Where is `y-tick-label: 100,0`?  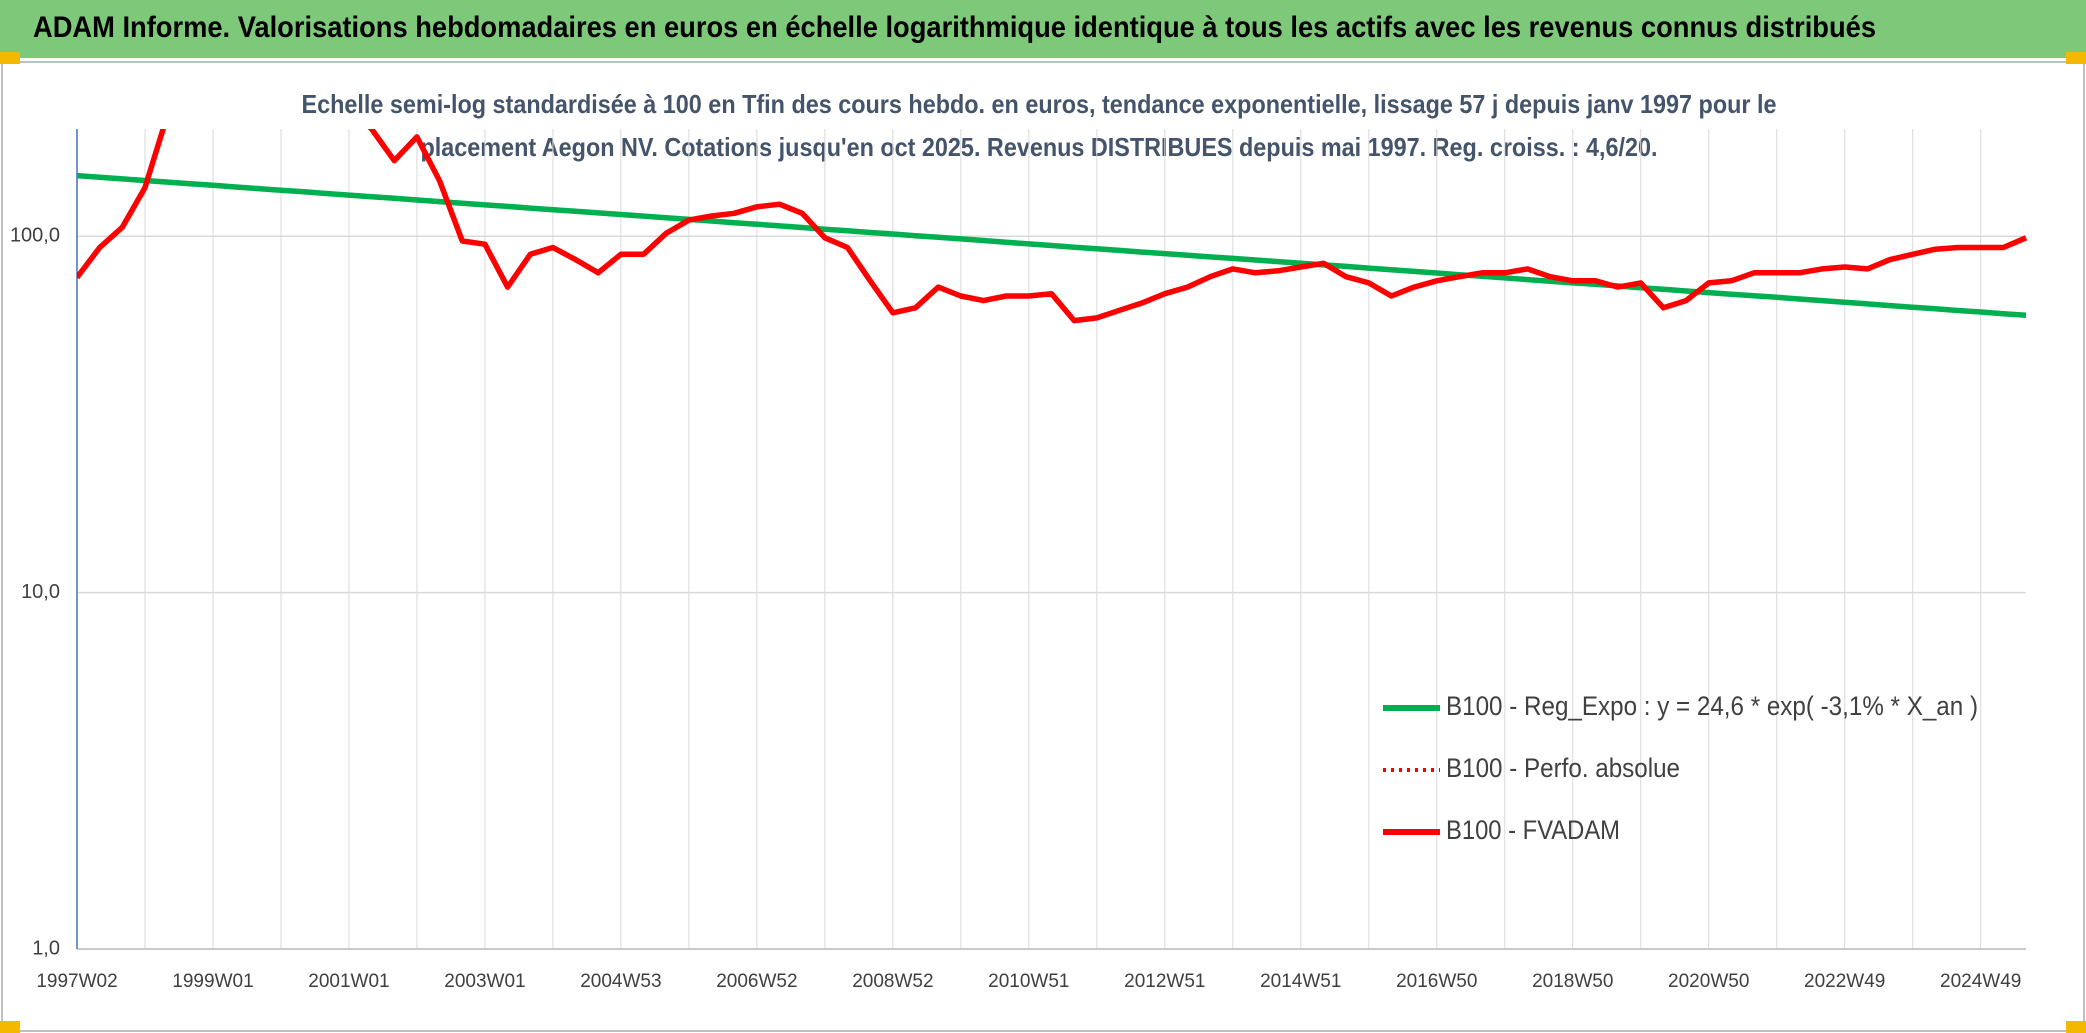 y-tick-label: 100,0 is located at coordinates (35, 236).